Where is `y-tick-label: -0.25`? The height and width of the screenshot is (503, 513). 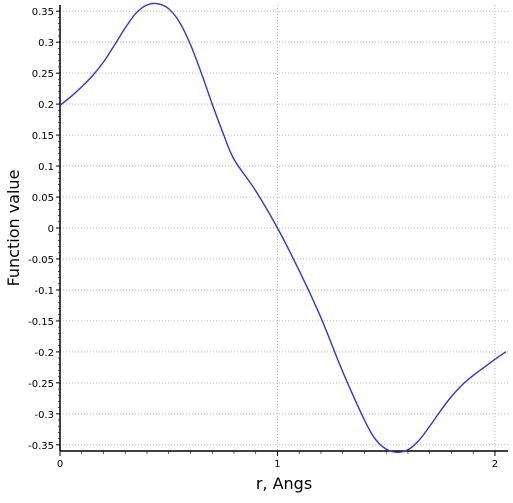 y-tick-label: -0.25 is located at coordinates (41, 384).